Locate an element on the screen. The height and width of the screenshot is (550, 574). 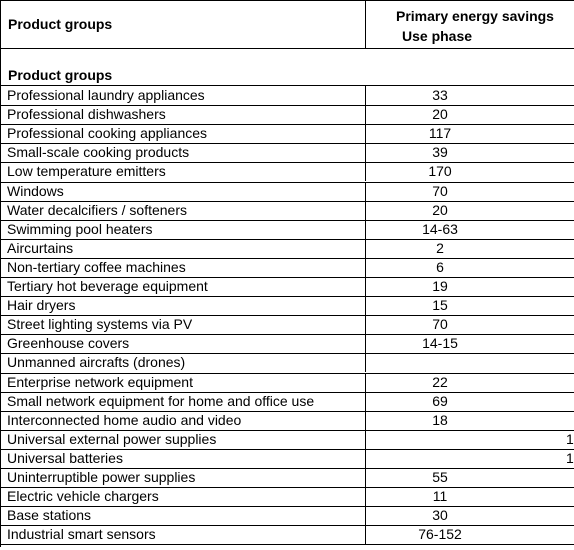
product-group: Base stations is located at coordinates (49, 515).